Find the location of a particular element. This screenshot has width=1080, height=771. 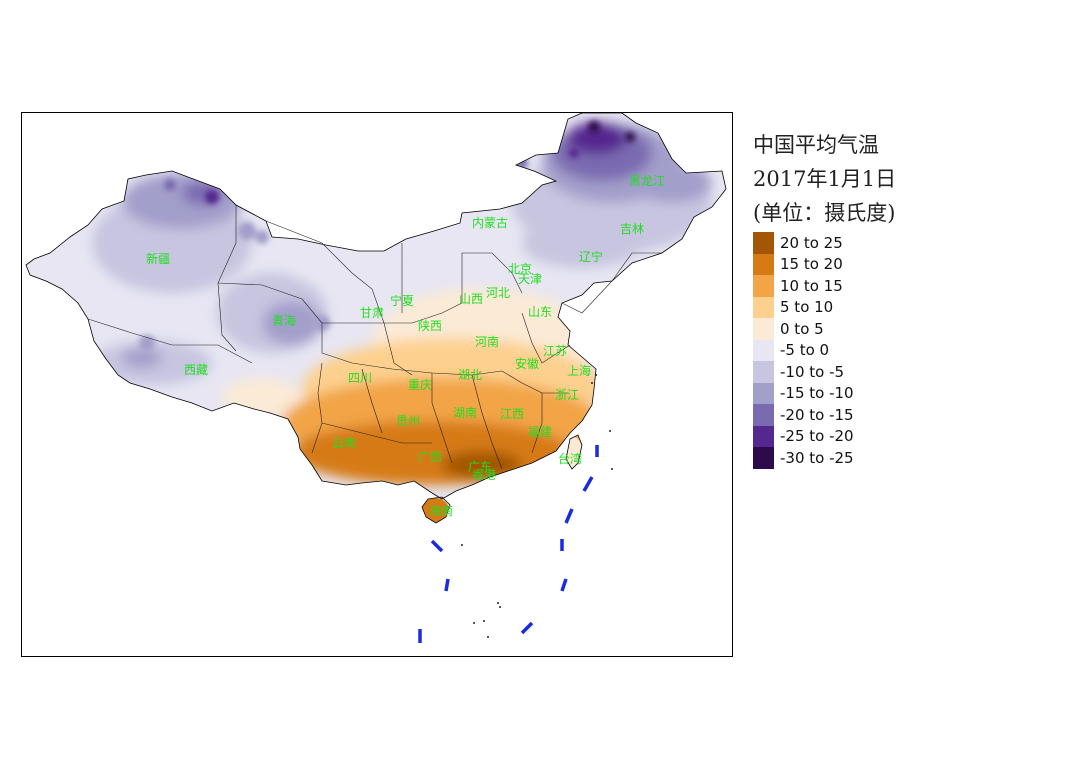

legend-label: 5 to 10 is located at coordinates (807, 307).